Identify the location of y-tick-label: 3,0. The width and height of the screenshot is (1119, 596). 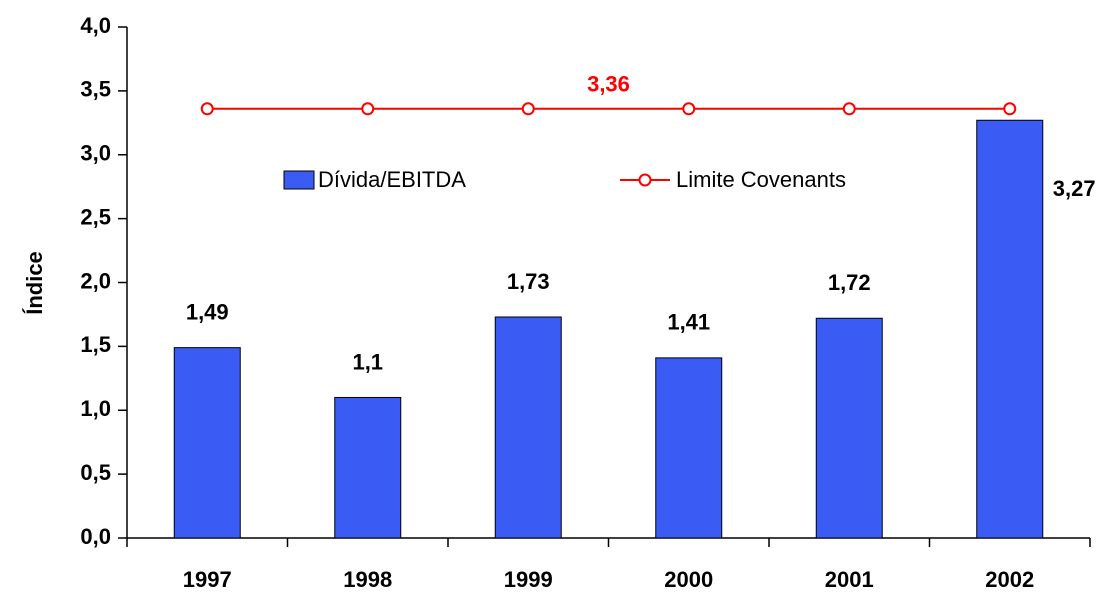
(95, 153).